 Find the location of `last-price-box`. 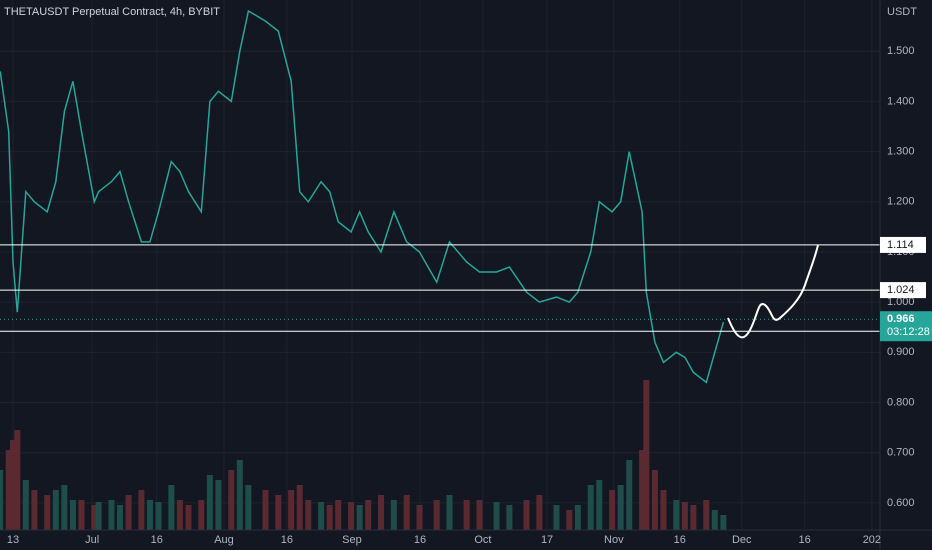

last-price-box is located at coordinates (906, 326).